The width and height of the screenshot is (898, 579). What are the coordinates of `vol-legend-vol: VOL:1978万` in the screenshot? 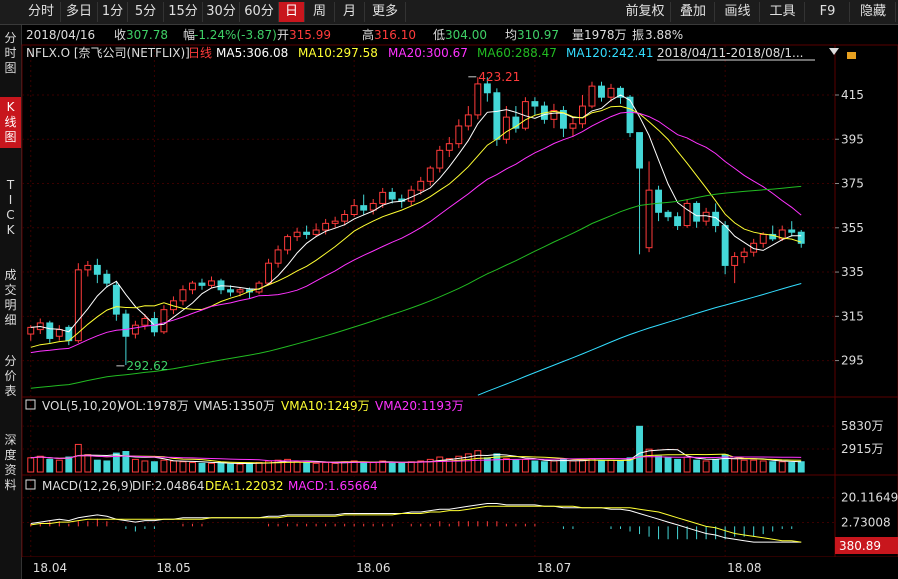 It's located at (153, 406).